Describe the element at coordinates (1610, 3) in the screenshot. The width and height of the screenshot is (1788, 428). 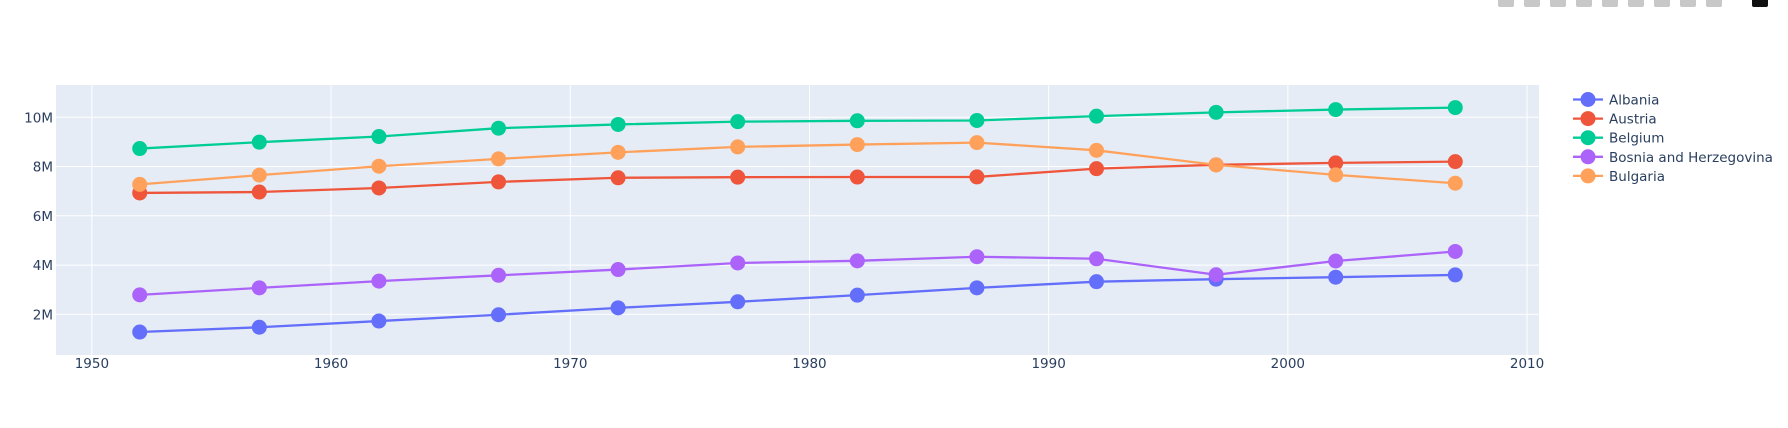
I see `lasso-icon` at that location.